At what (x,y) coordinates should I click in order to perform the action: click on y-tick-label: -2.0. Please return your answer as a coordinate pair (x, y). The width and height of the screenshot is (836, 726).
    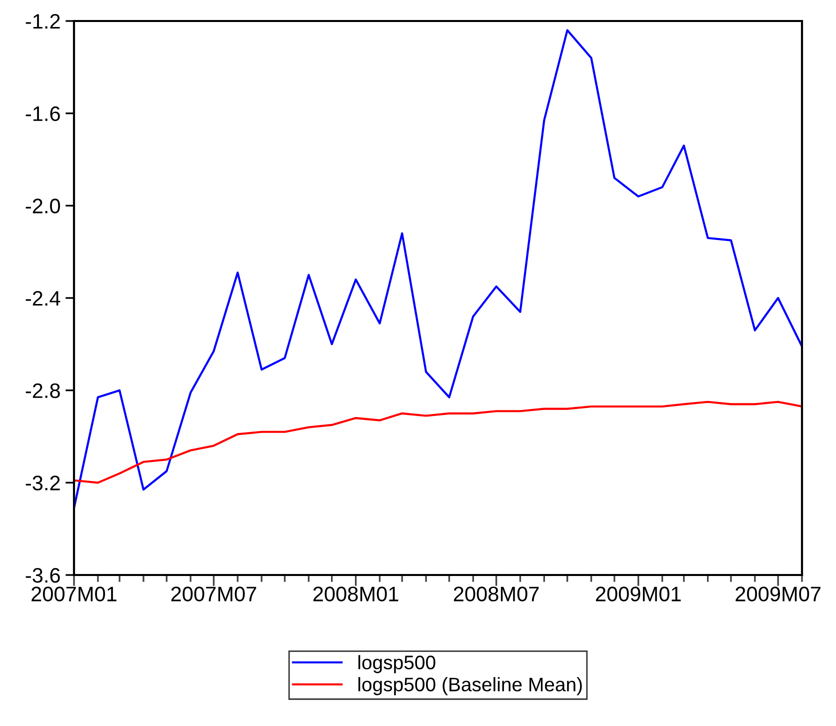
    Looking at the image, I should click on (43, 206).